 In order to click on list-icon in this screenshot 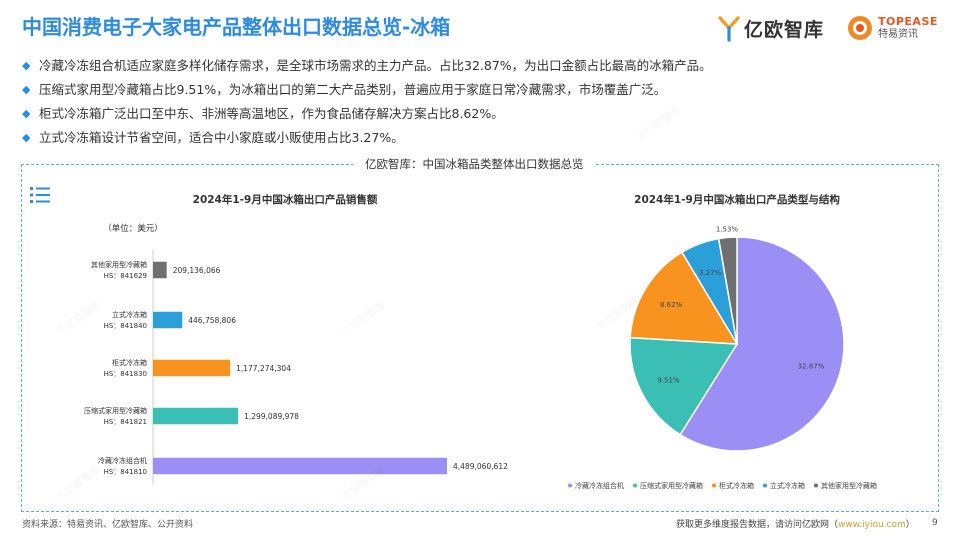, I will do `click(40, 195)`.